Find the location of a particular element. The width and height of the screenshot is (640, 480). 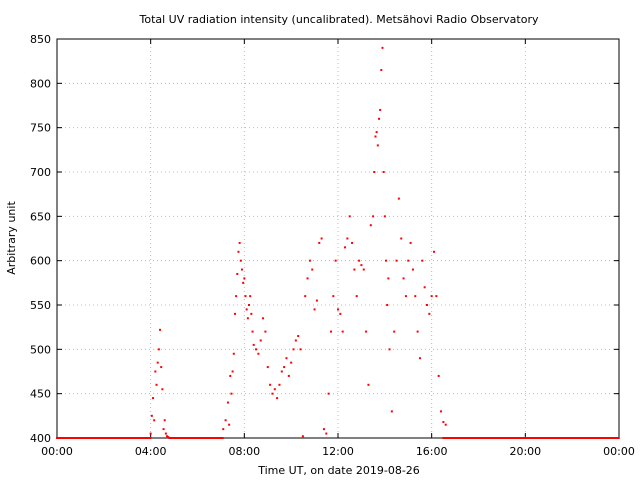

y-tick-label: 750 is located at coordinates (40, 128).